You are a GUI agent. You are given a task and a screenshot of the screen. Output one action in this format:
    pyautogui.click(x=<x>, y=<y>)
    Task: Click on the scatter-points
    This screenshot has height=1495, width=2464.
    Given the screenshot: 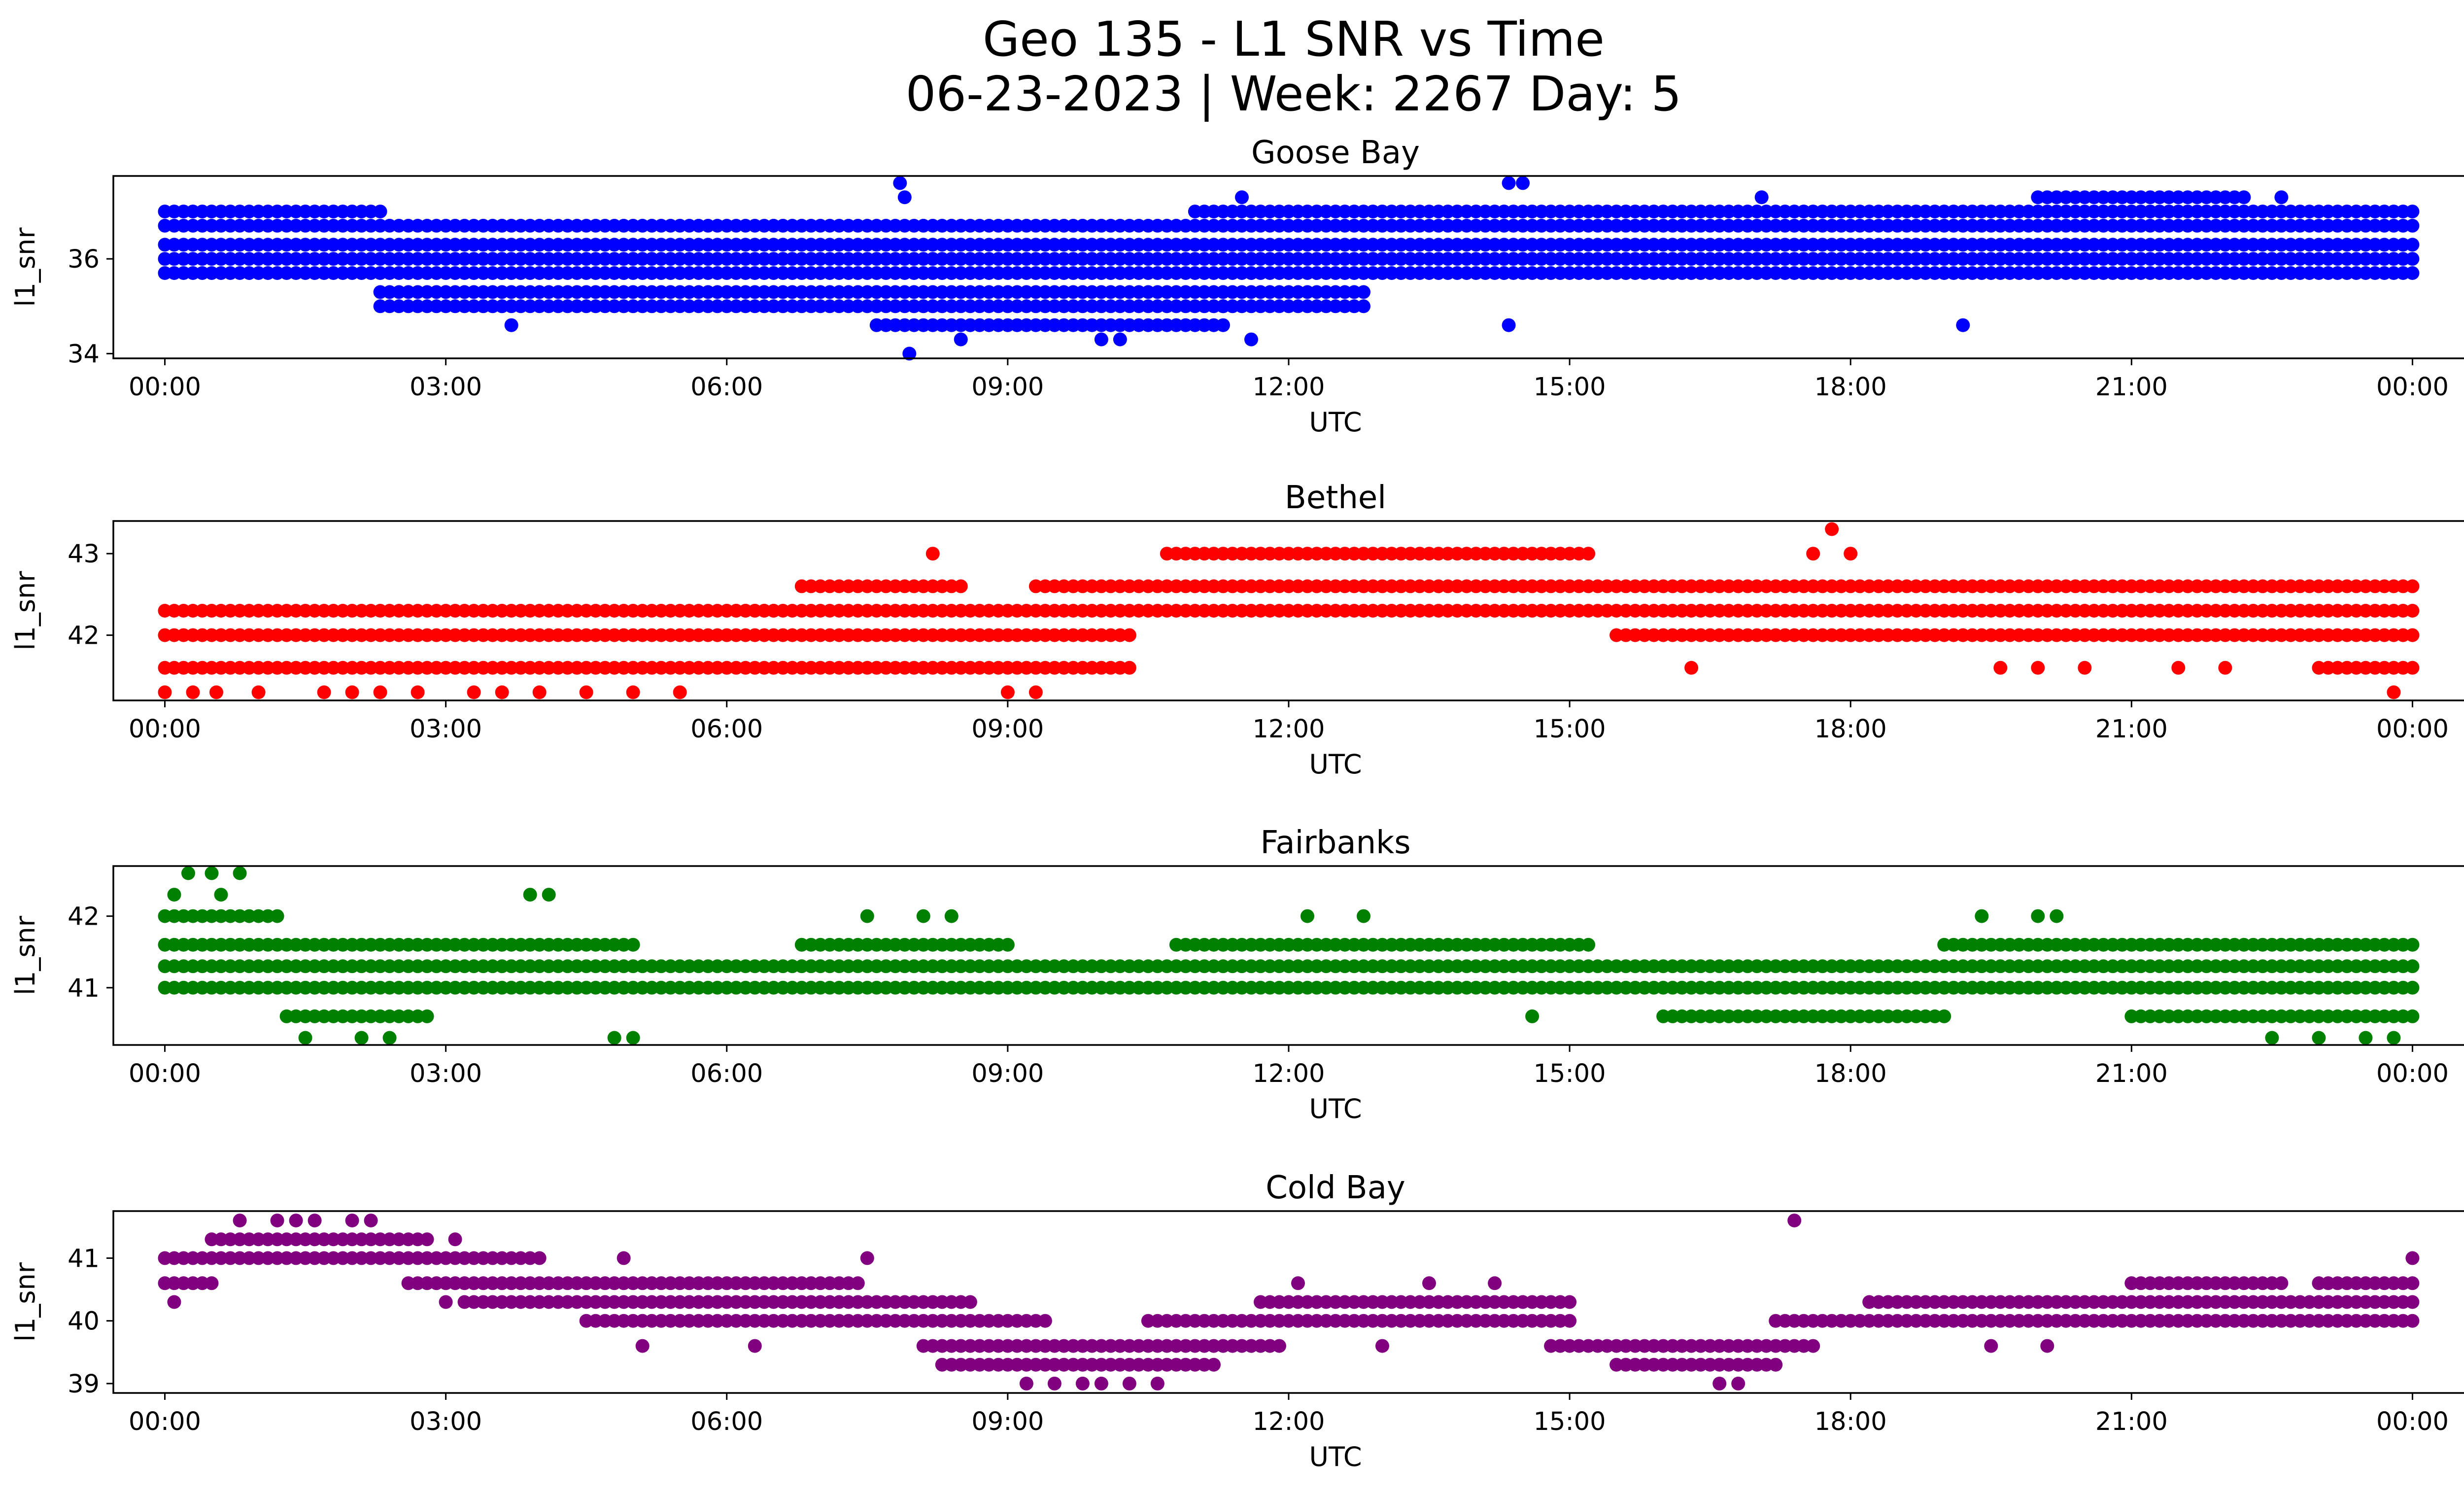 What is the action you would take?
    pyautogui.click(x=1289, y=955)
    